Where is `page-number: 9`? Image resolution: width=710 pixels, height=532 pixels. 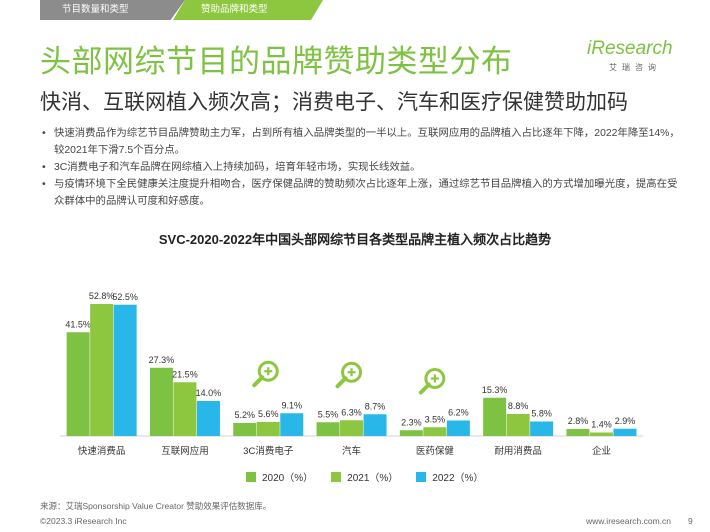 page-number: 9 is located at coordinates (690, 521).